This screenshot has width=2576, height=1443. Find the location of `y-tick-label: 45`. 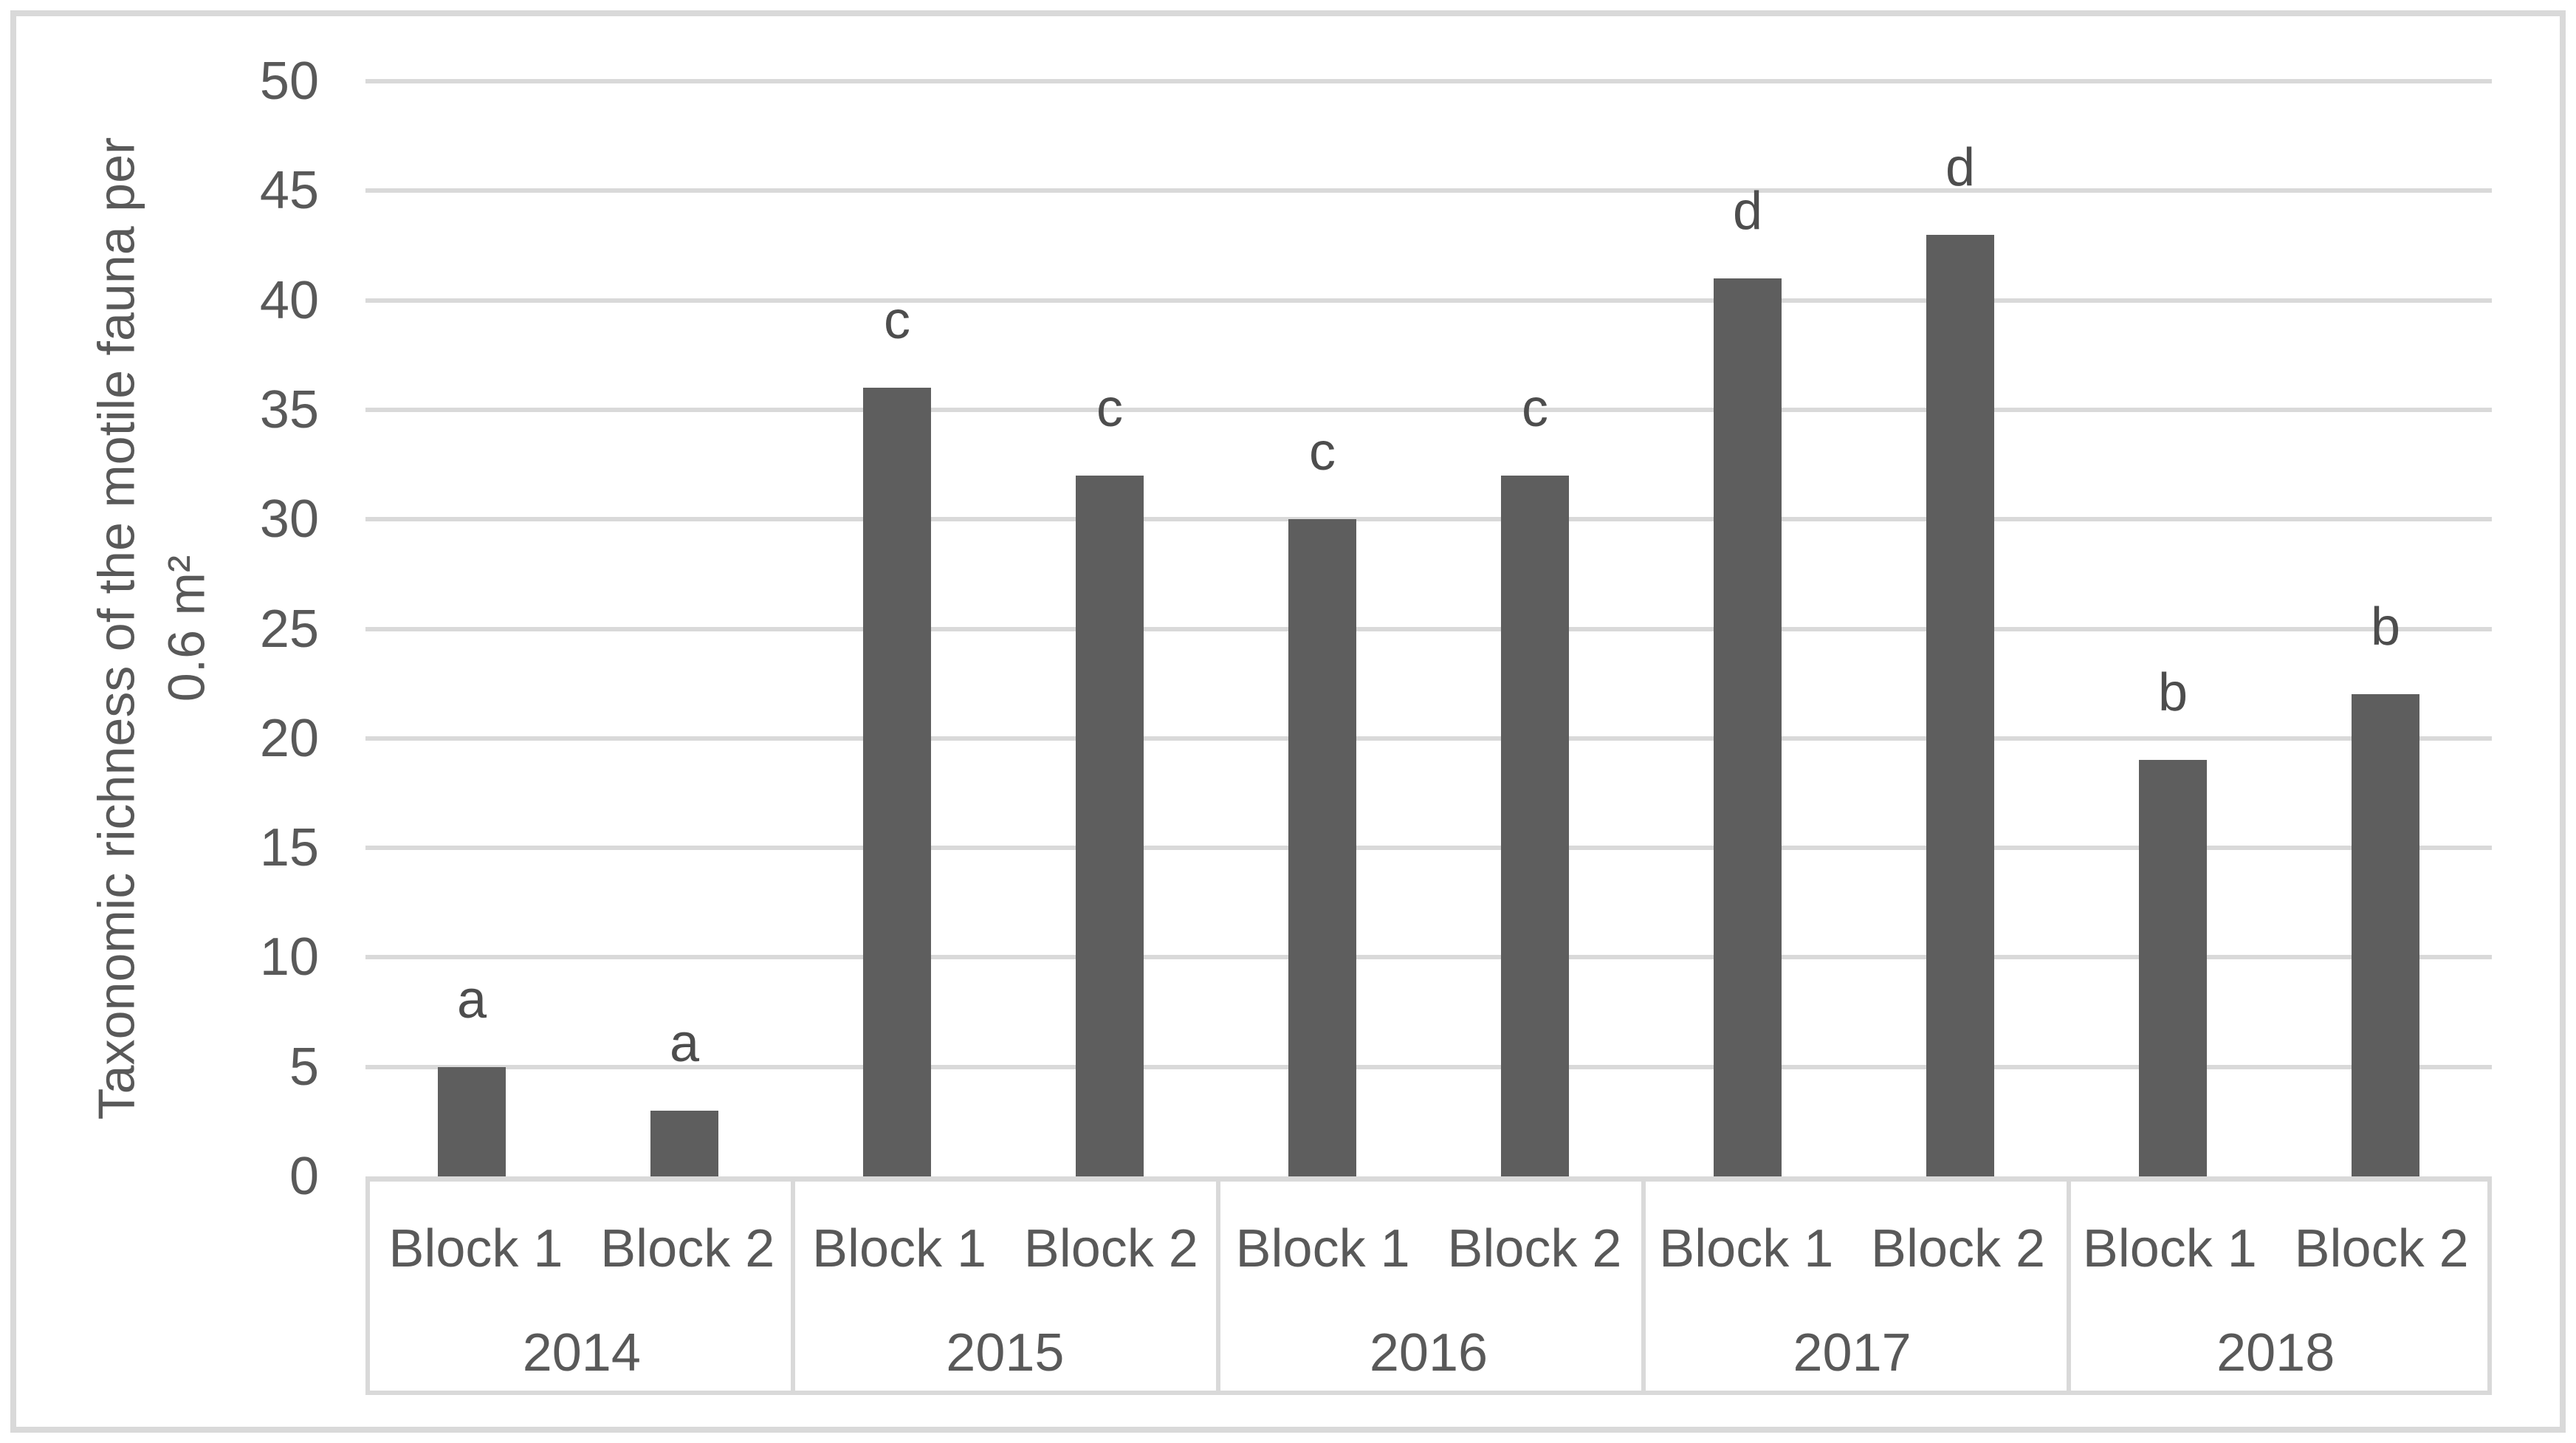

y-tick-label: 45 is located at coordinates (289, 191).